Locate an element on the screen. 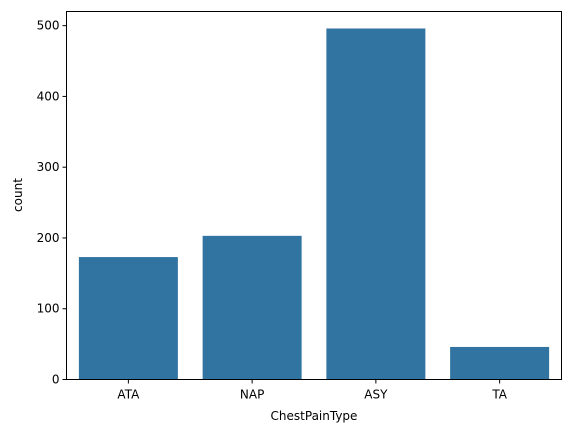 The width and height of the screenshot is (571, 432). x-axis-label: ChestPainType is located at coordinates (314, 416).